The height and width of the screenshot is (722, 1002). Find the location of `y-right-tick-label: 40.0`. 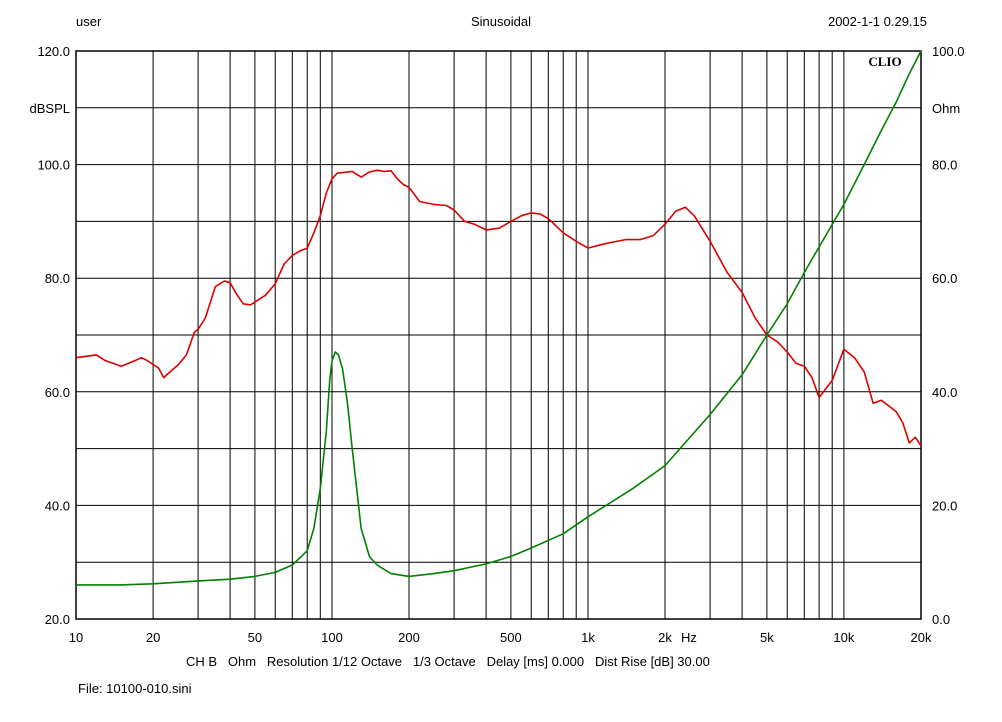

y-right-tick-label: 40.0 is located at coordinates (944, 392).